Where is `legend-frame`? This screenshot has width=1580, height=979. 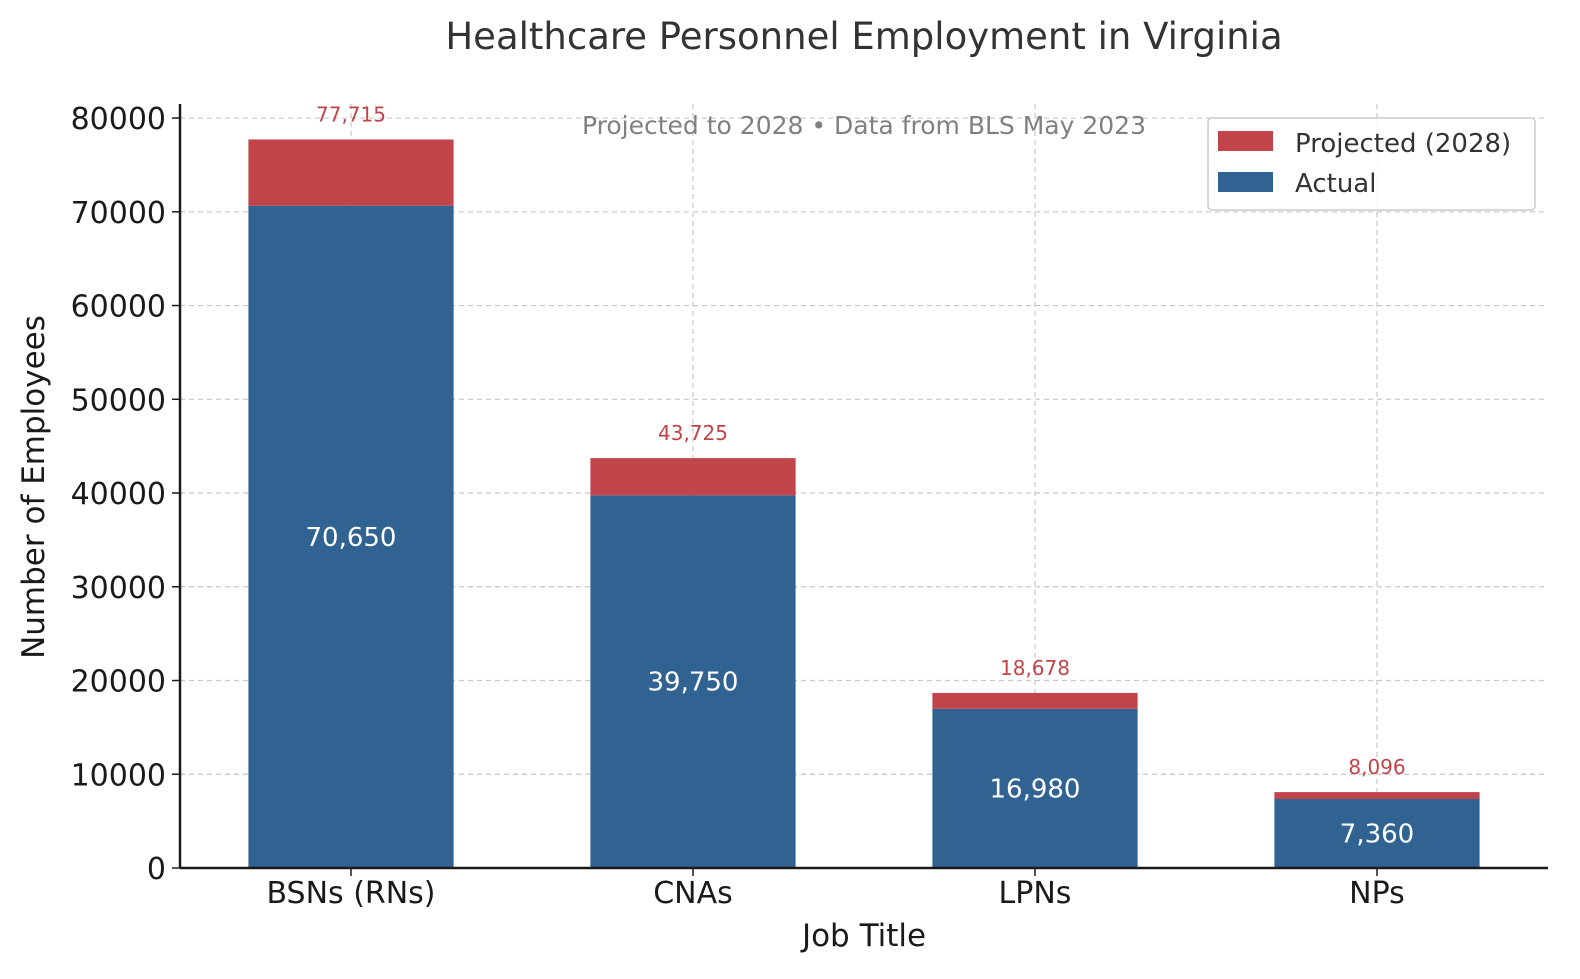 legend-frame is located at coordinates (1371, 164).